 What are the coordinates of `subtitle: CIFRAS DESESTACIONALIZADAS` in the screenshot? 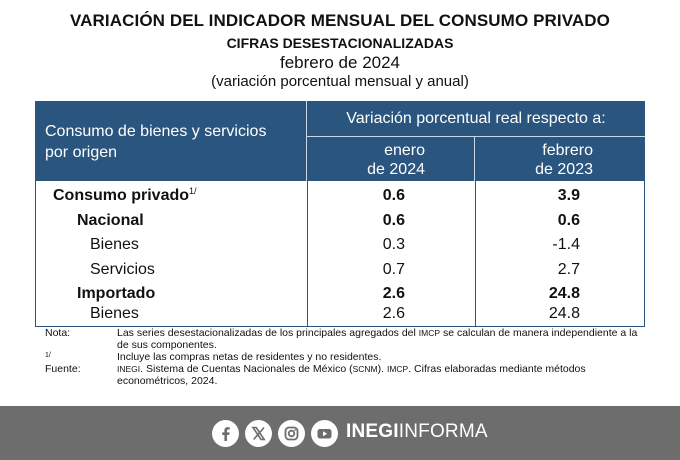 It's located at (340, 43).